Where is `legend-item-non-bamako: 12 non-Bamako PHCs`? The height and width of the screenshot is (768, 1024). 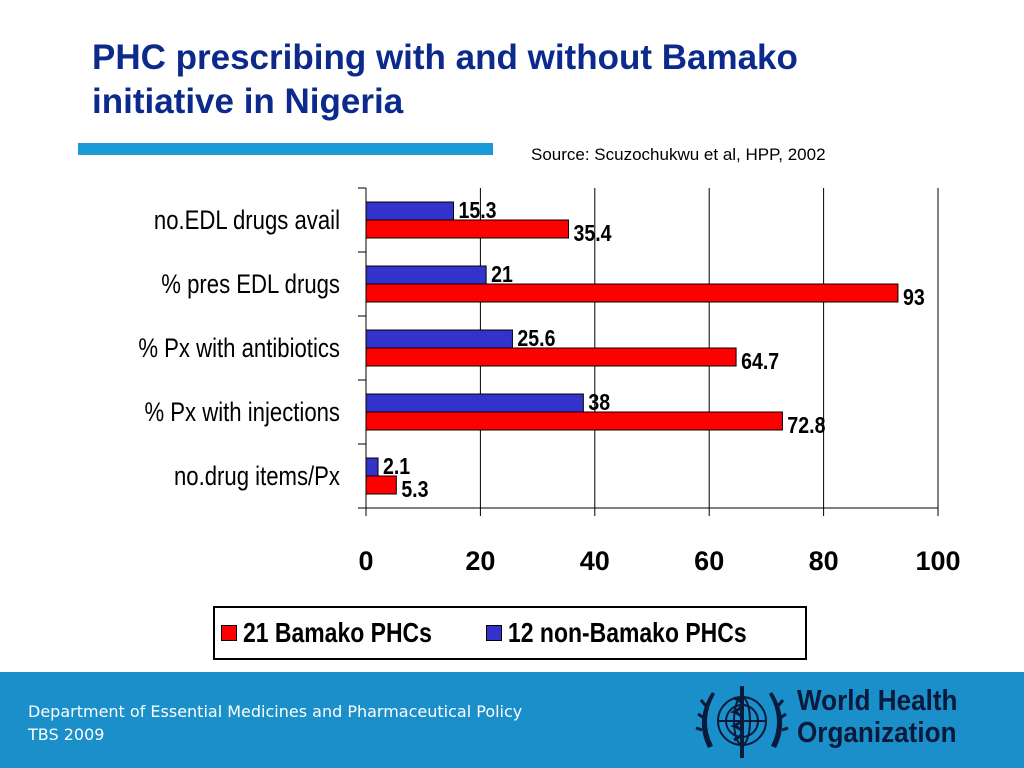
legend-item-non-bamako: 12 non-Bamako PHCs is located at coordinates (642, 633).